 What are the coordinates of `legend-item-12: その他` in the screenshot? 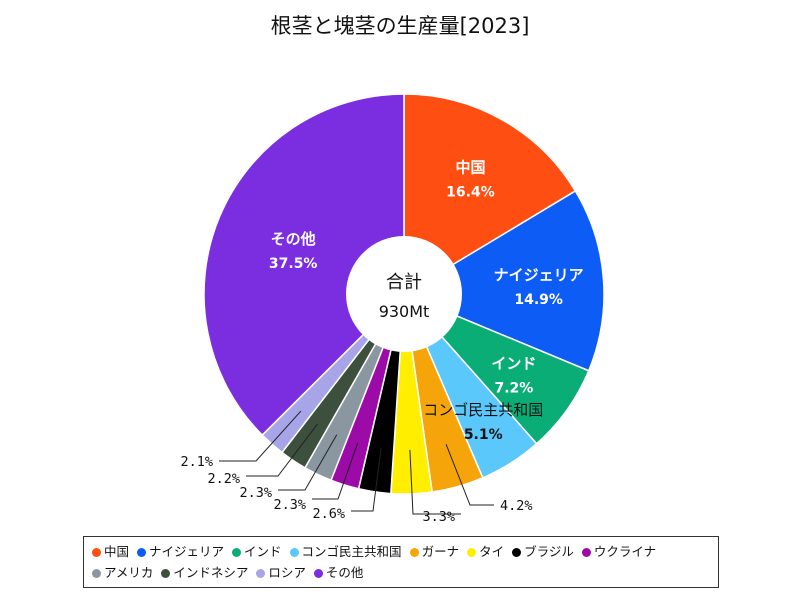 It's located at (338, 572).